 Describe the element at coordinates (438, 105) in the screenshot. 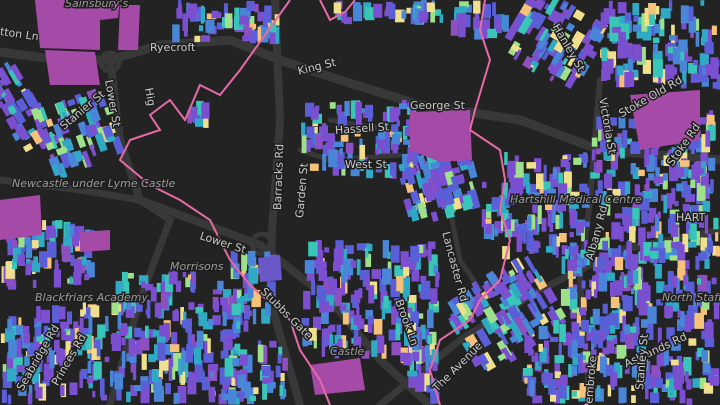

I see `street-label: George St` at that location.